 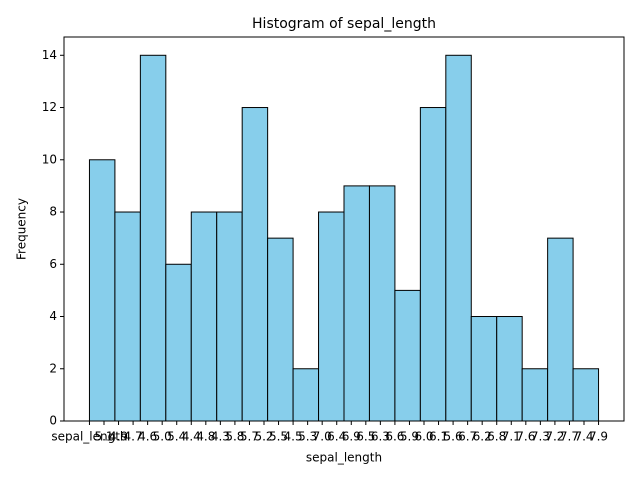 What do you see at coordinates (49, 107) in the screenshot?
I see `y-tick-label: 12` at bounding box center [49, 107].